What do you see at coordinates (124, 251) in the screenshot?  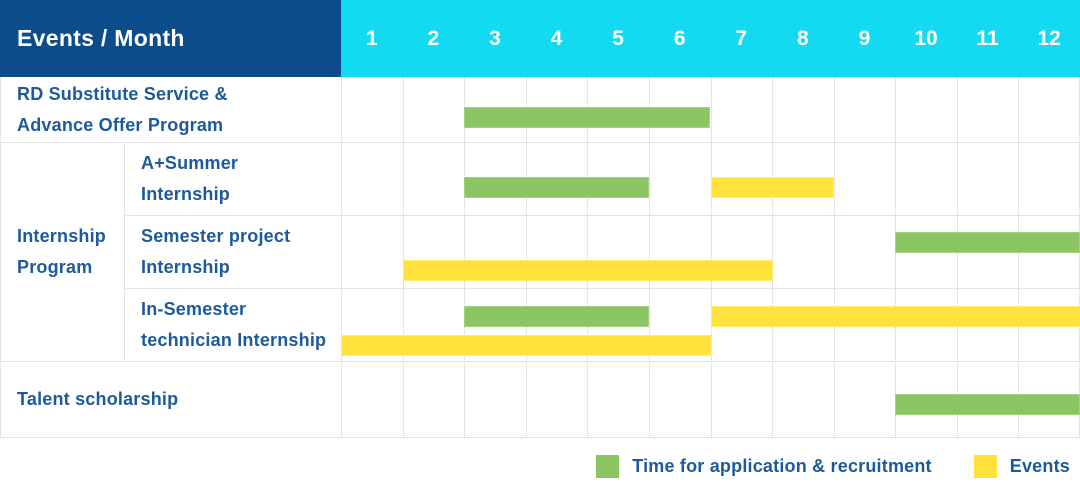 I see `sub-label-column-divider` at bounding box center [124, 251].